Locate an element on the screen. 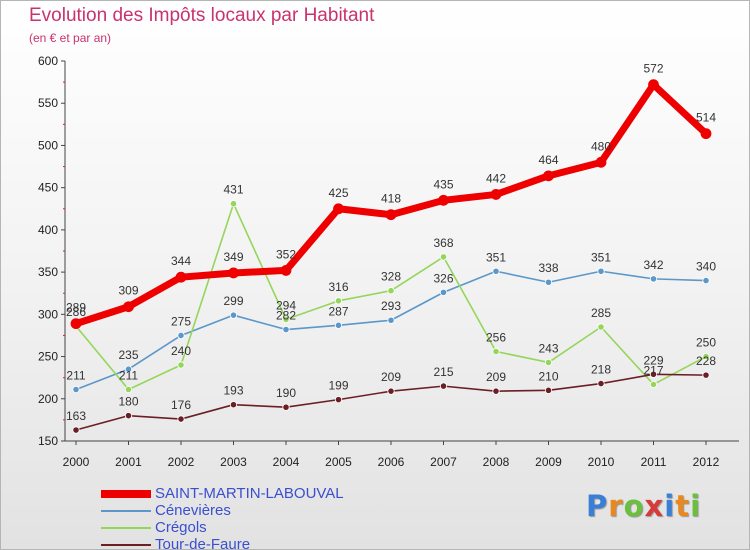  data-label: 163 is located at coordinates (76, 416).